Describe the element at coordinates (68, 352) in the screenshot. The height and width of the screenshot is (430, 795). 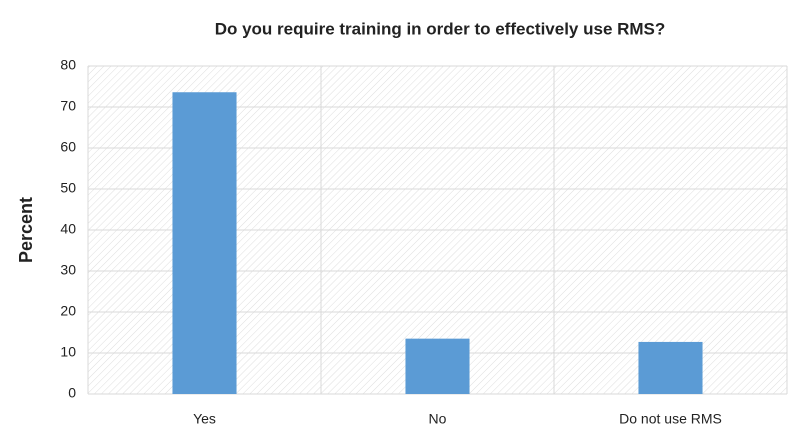
I see `y-tick-label: 10` at that location.